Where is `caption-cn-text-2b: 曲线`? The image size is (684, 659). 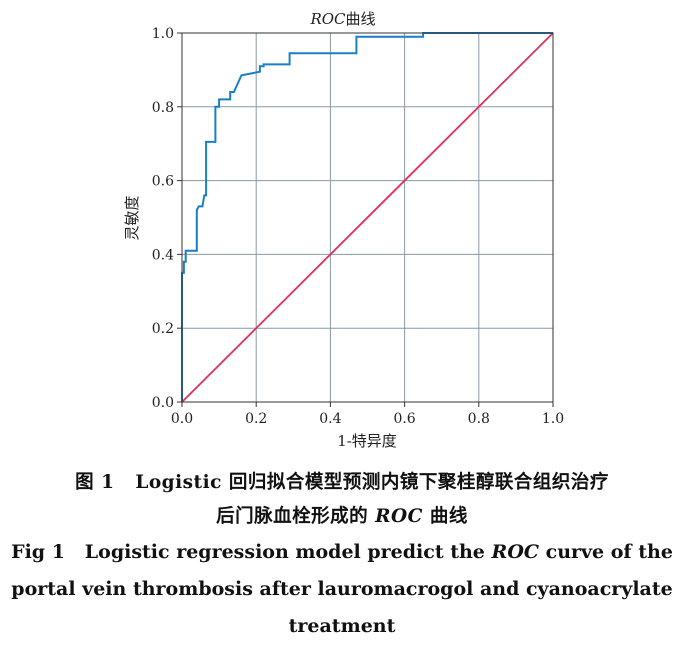
caption-cn-text-2b: 曲线 is located at coordinates (448, 516).